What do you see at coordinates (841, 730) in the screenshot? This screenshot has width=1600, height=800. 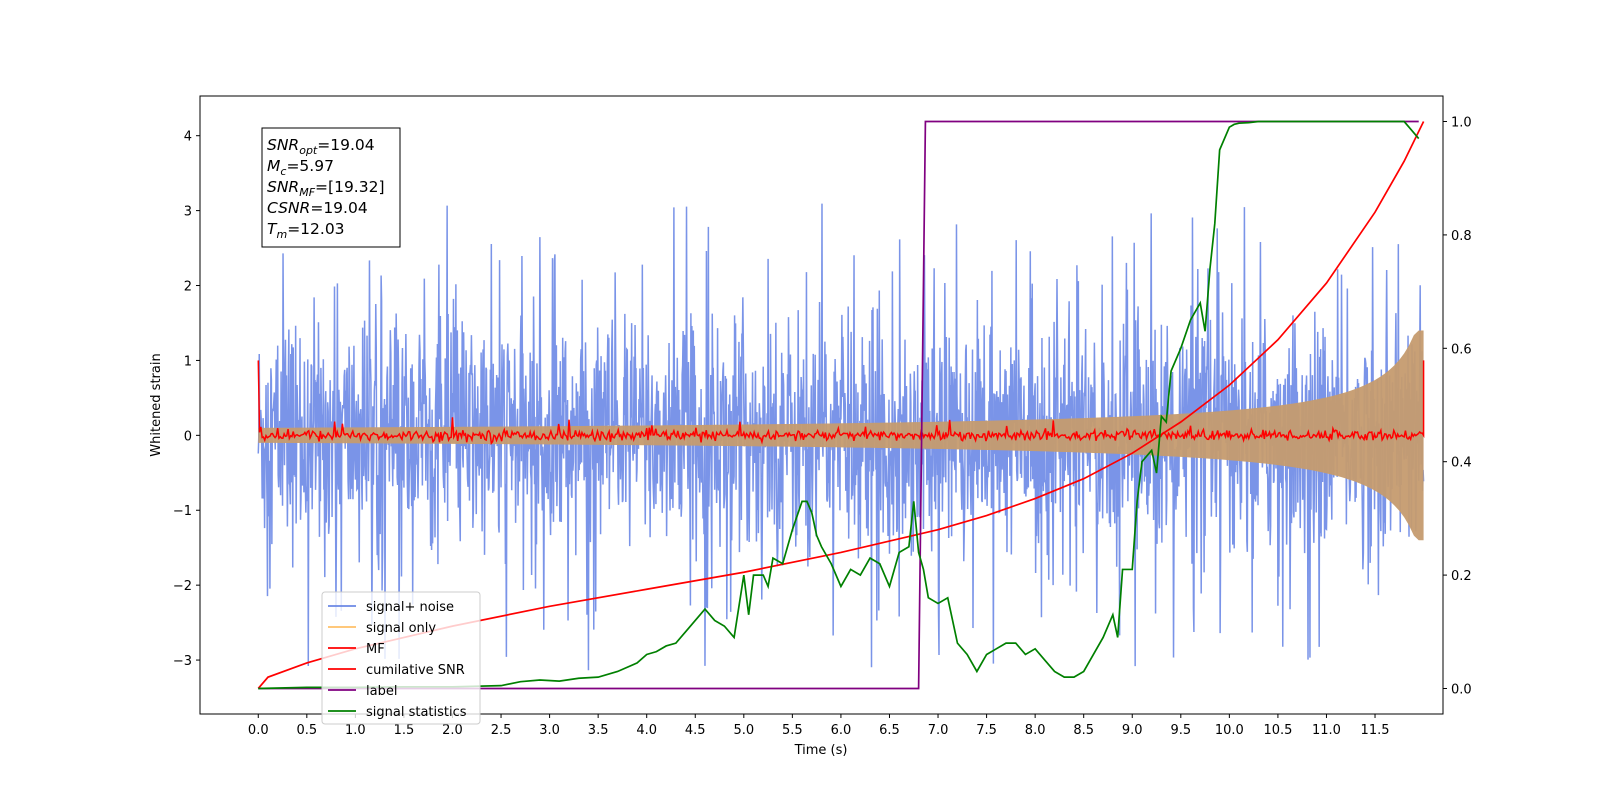 I see `x-tick-label: 6.0` at bounding box center [841, 730].